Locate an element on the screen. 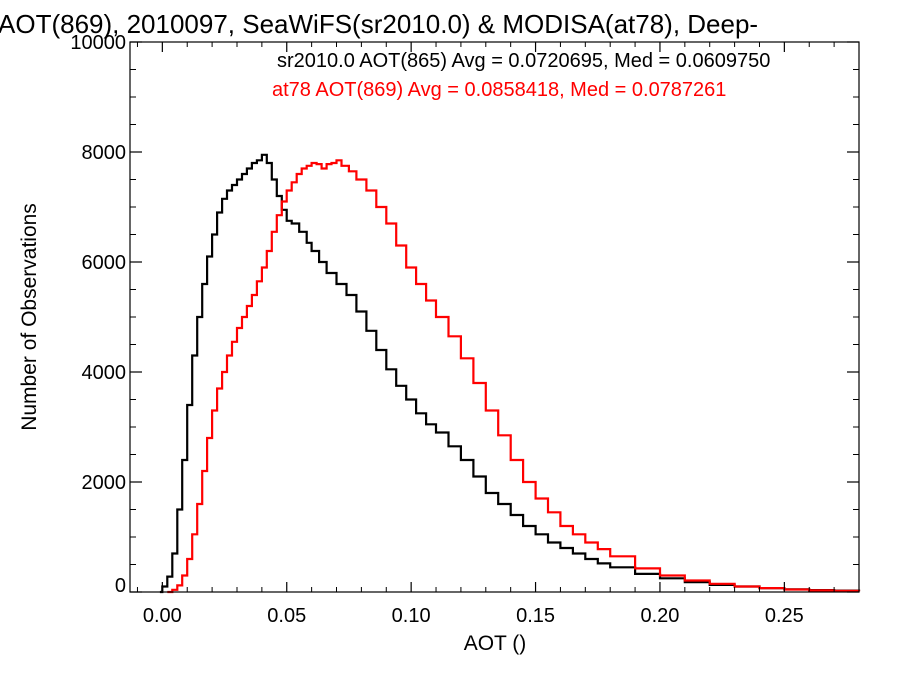  y-axis-label: Number of Observations is located at coordinates (29, 317).